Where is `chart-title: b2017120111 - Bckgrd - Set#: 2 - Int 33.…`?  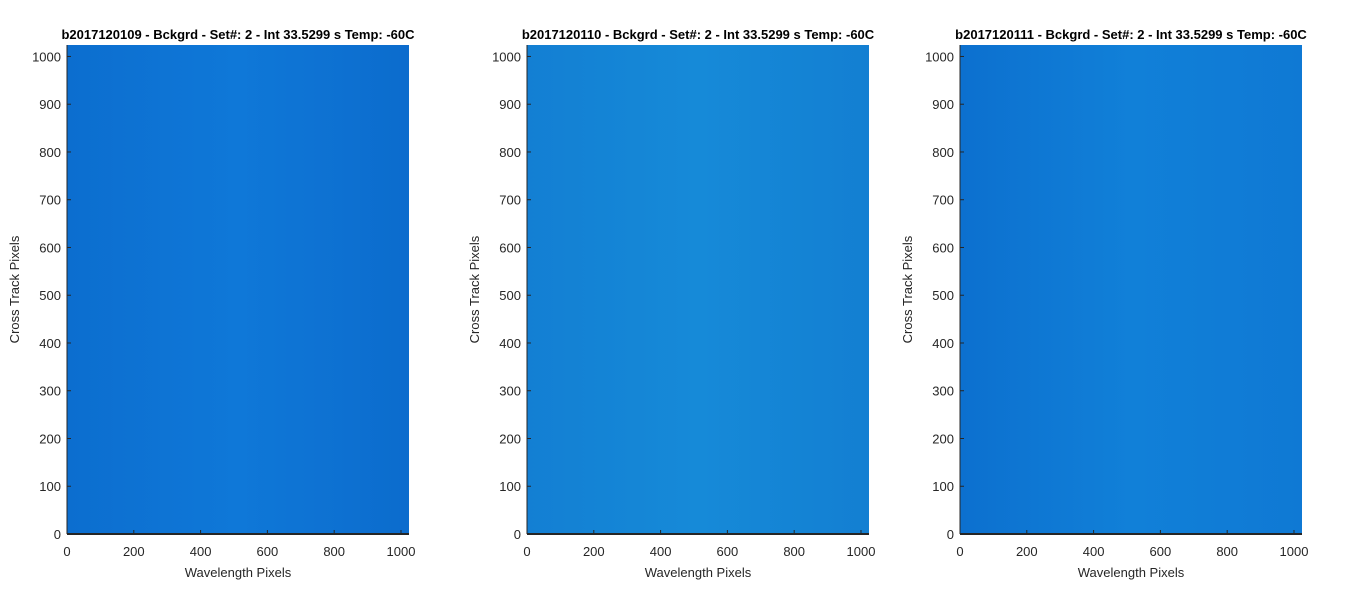 chart-title: b2017120111 - Bckgrd - Set#: 2 - Int 33.… is located at coordinates (1131, 34).